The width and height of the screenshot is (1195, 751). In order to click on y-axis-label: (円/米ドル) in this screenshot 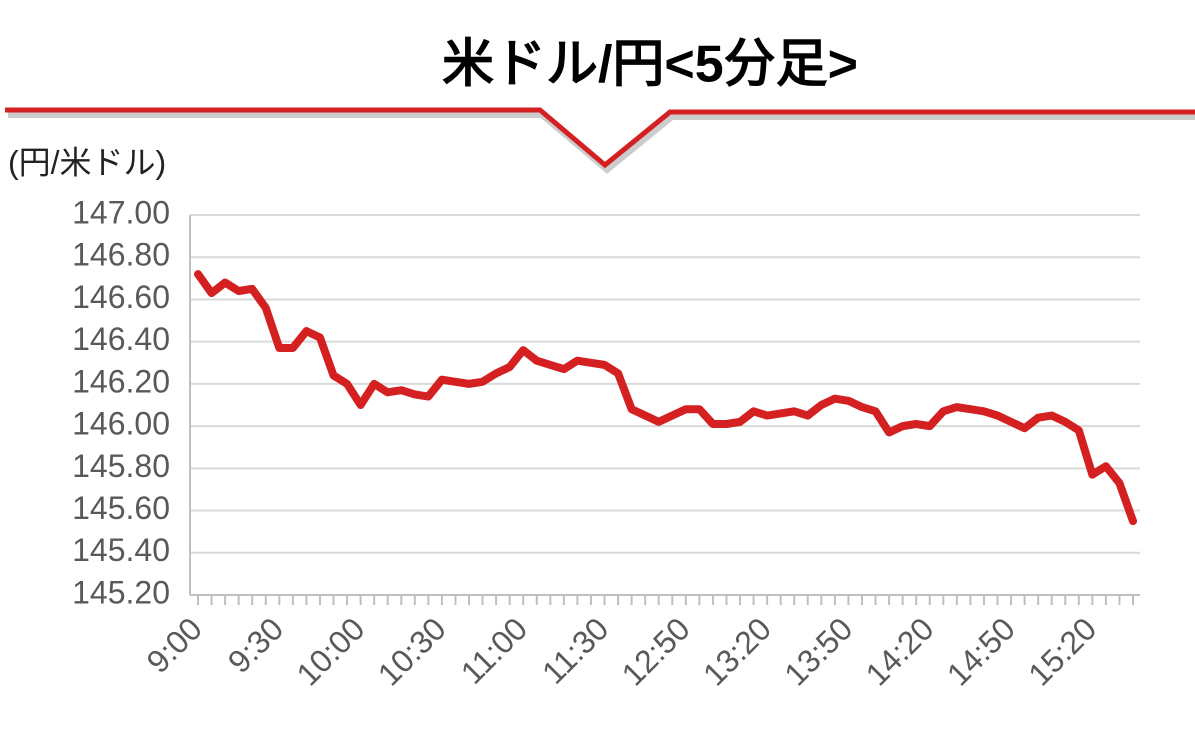, I will do `click(87, 162)`.